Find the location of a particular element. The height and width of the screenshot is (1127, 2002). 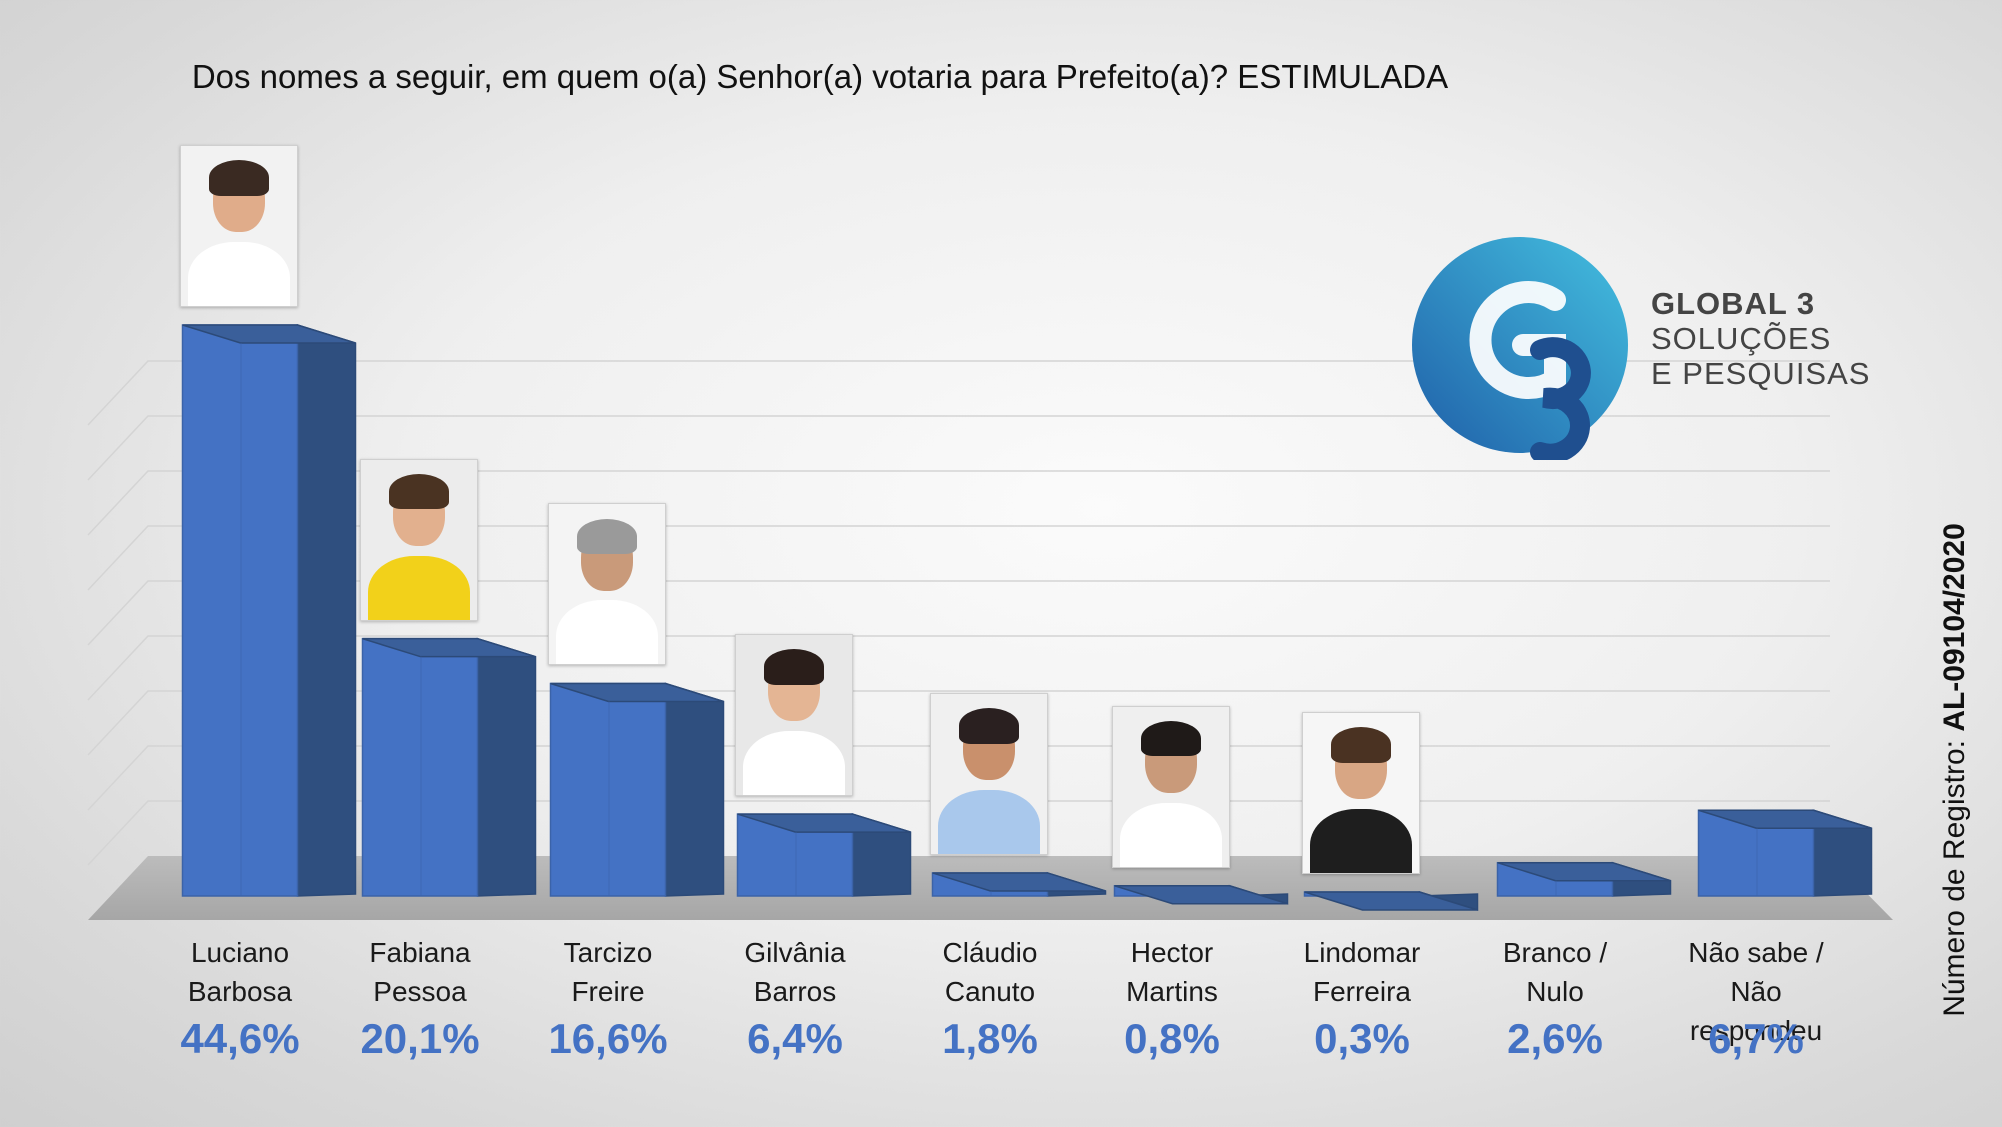

category-label: Lindomar Ferreira is located at coordinates (1362, 972).